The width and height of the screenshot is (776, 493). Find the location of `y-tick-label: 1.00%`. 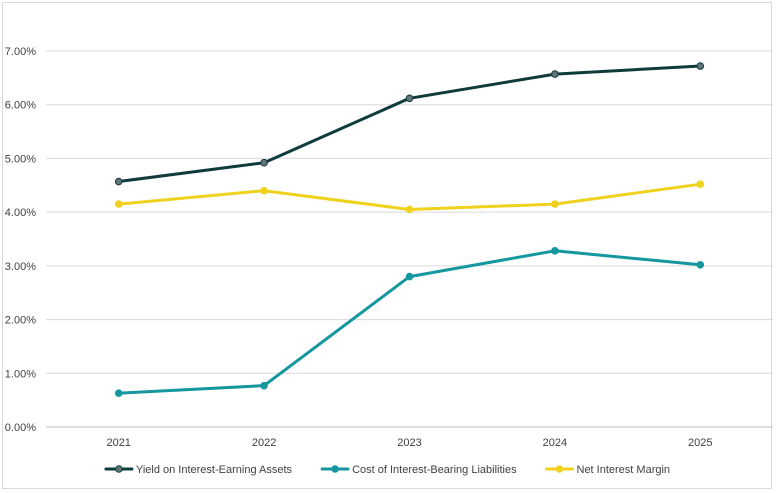

y-tick-label: 1.00% is located at coordinates (20, 374).